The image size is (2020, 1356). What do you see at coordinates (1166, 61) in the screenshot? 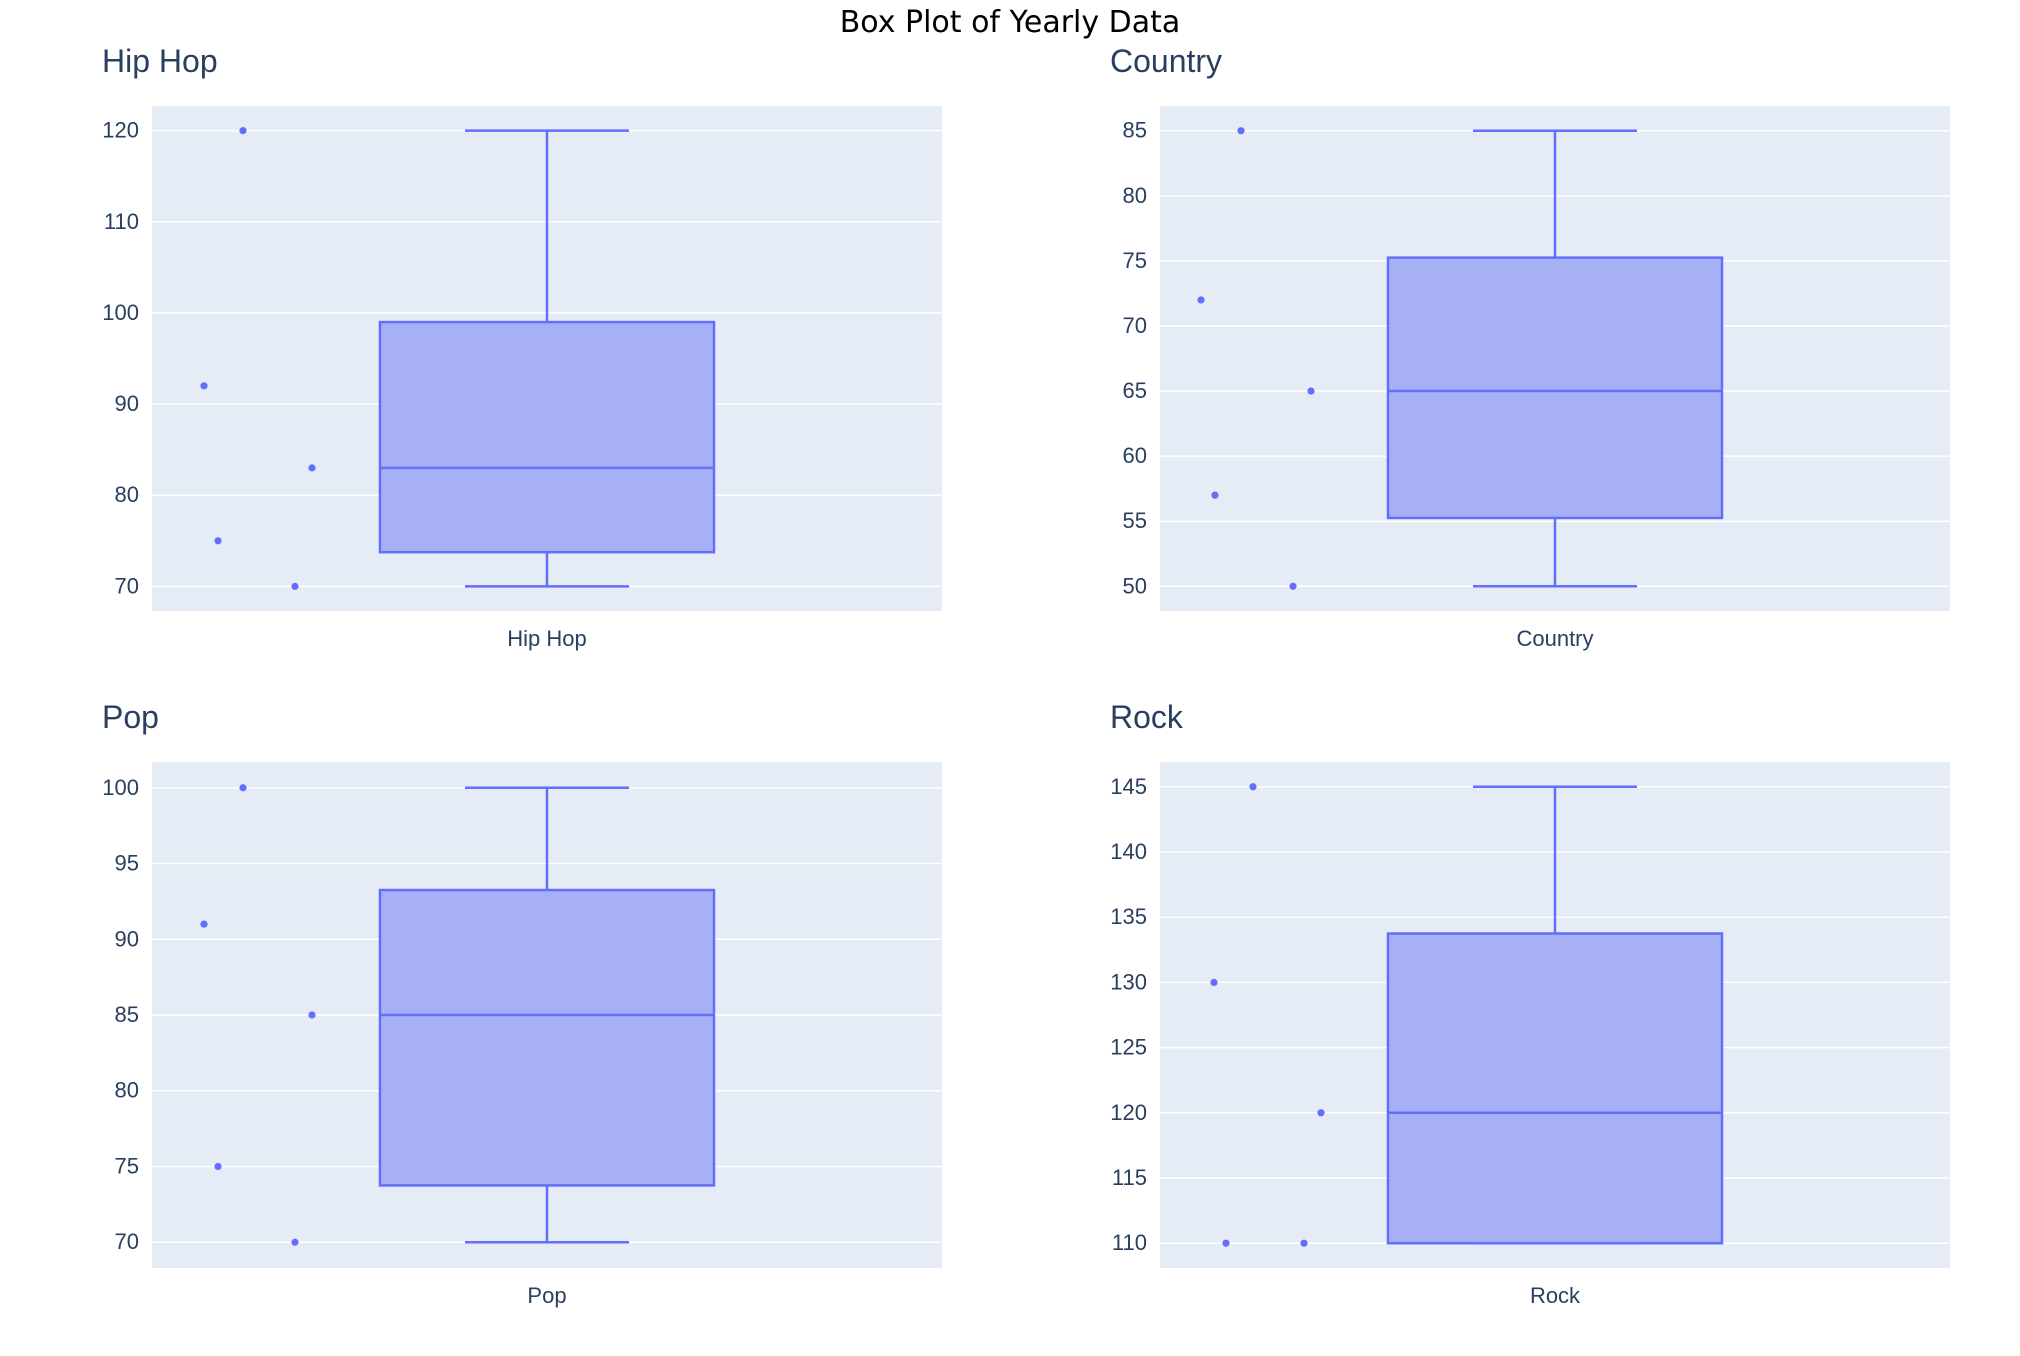
I see `subplot-title: Country` at bounding box center [1166, 61].